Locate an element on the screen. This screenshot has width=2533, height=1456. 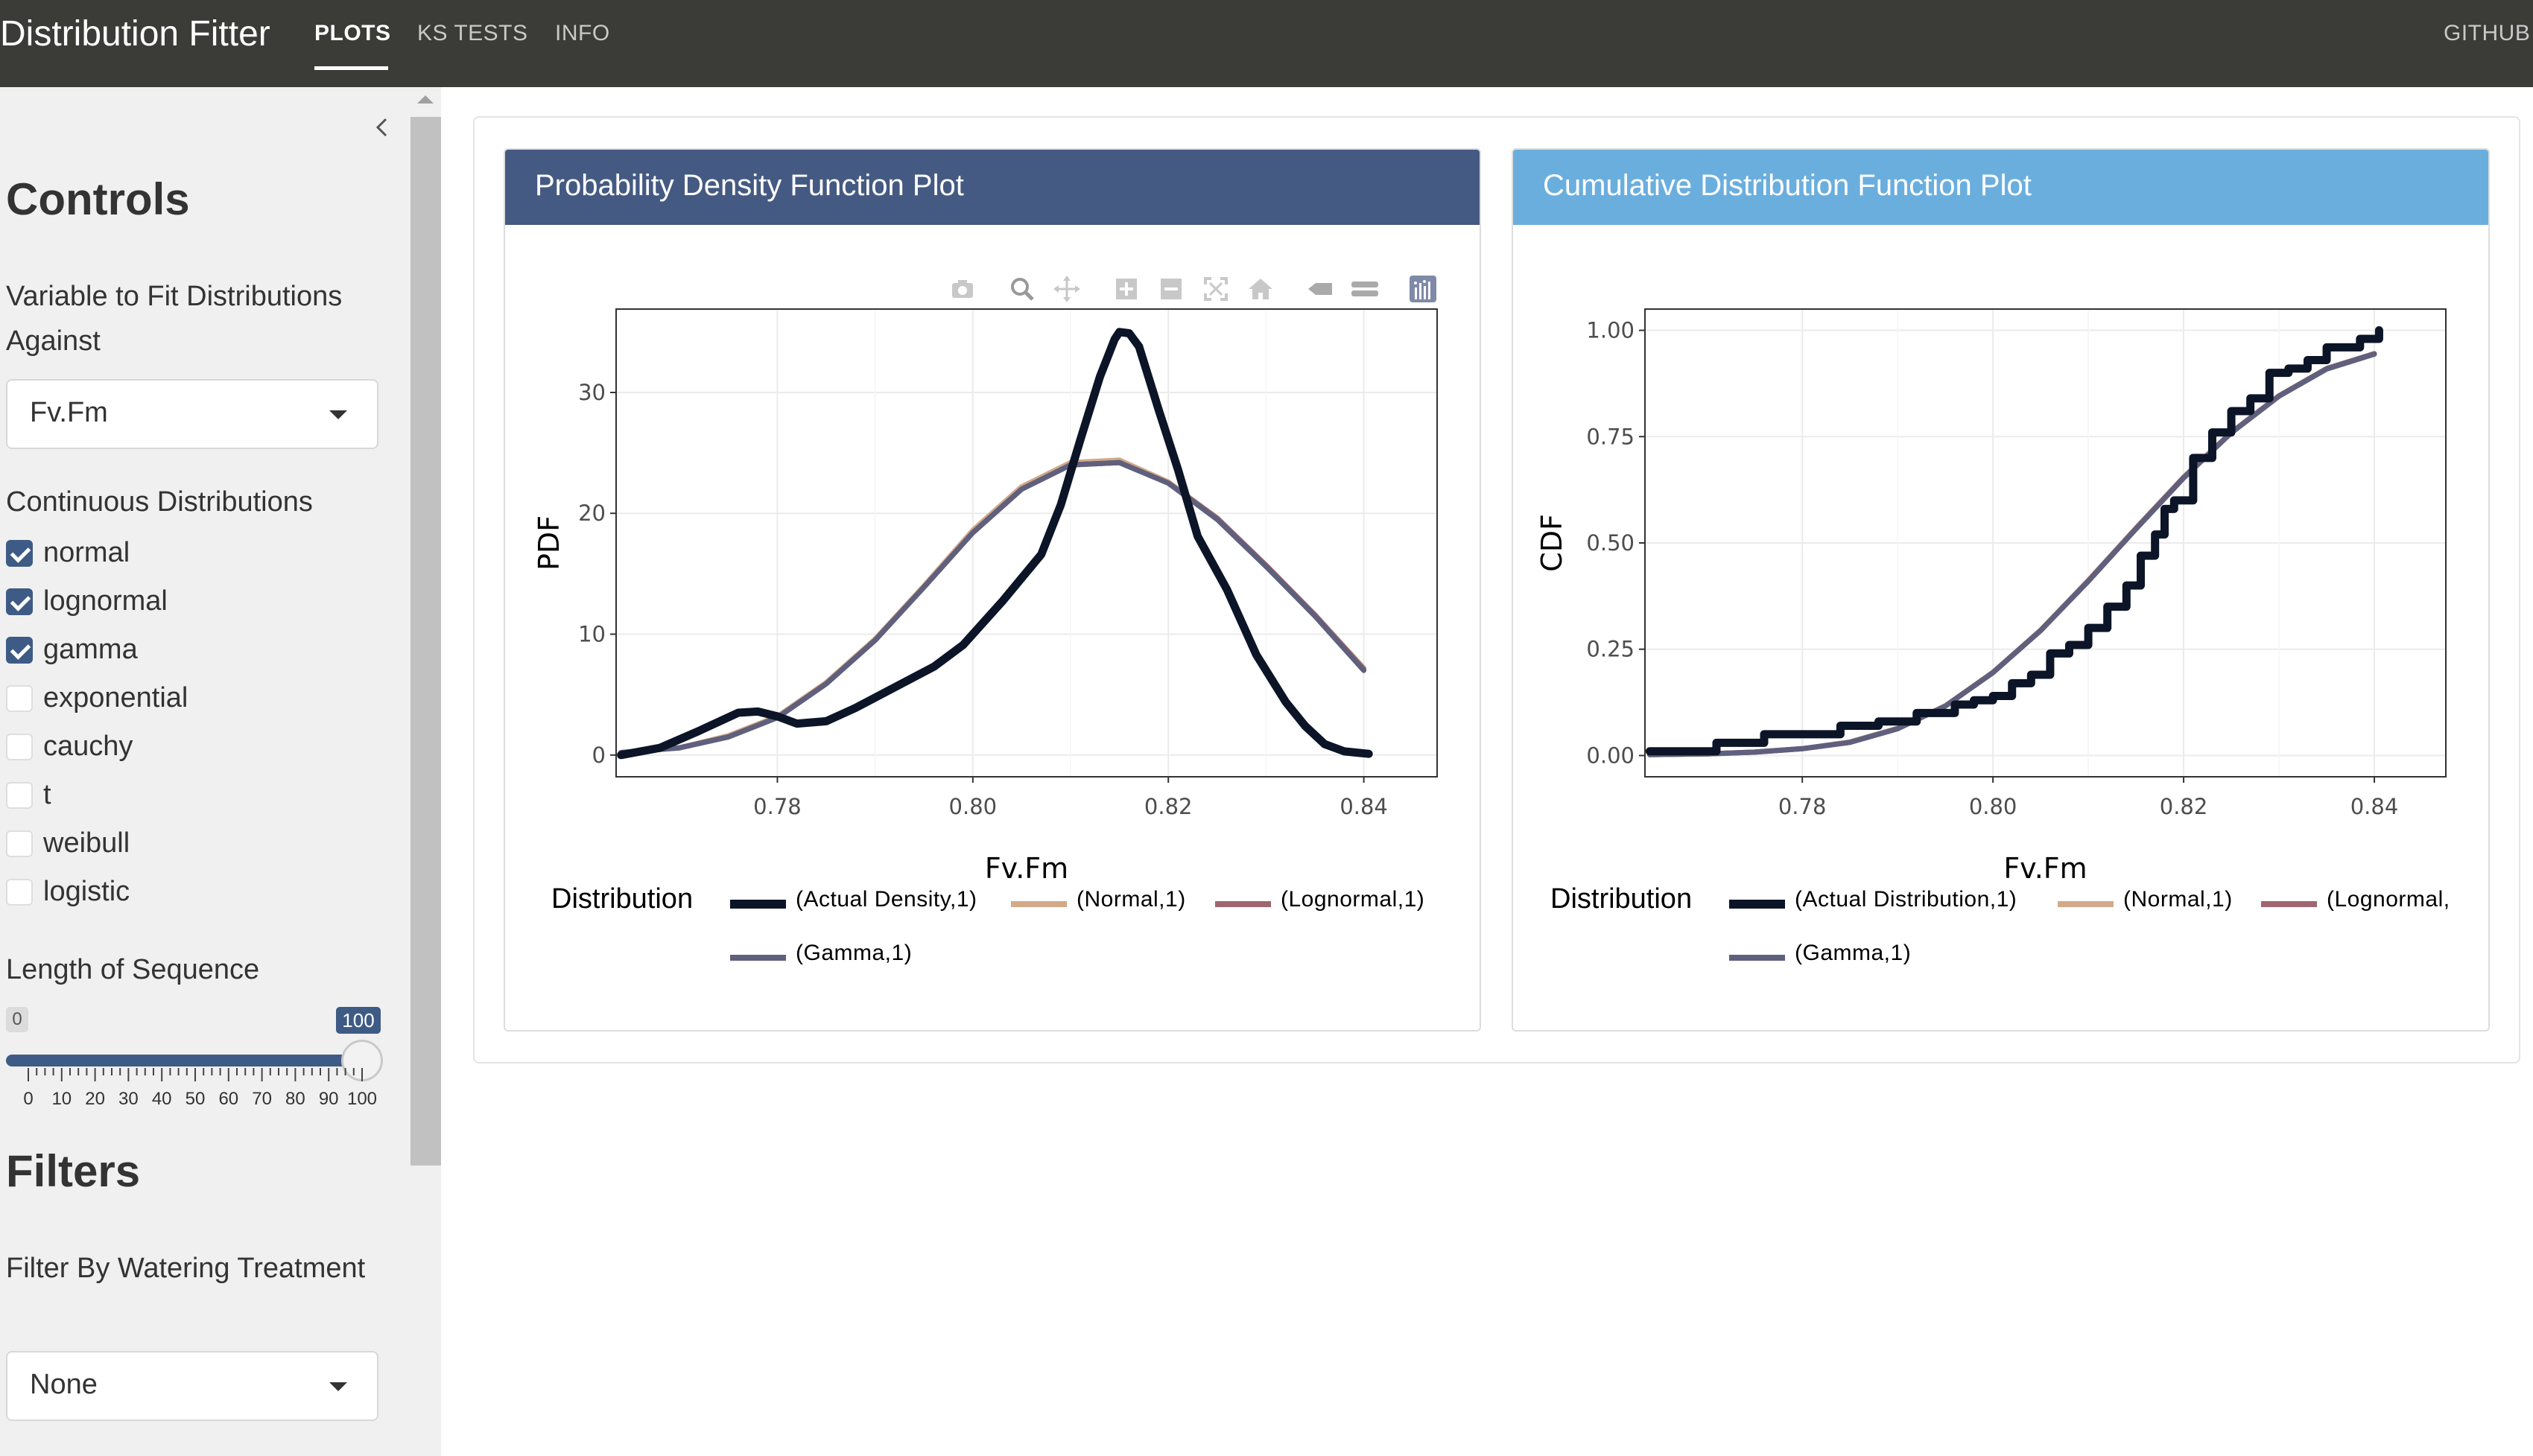
caret-down-icon is located at coordinates (338, 1386).